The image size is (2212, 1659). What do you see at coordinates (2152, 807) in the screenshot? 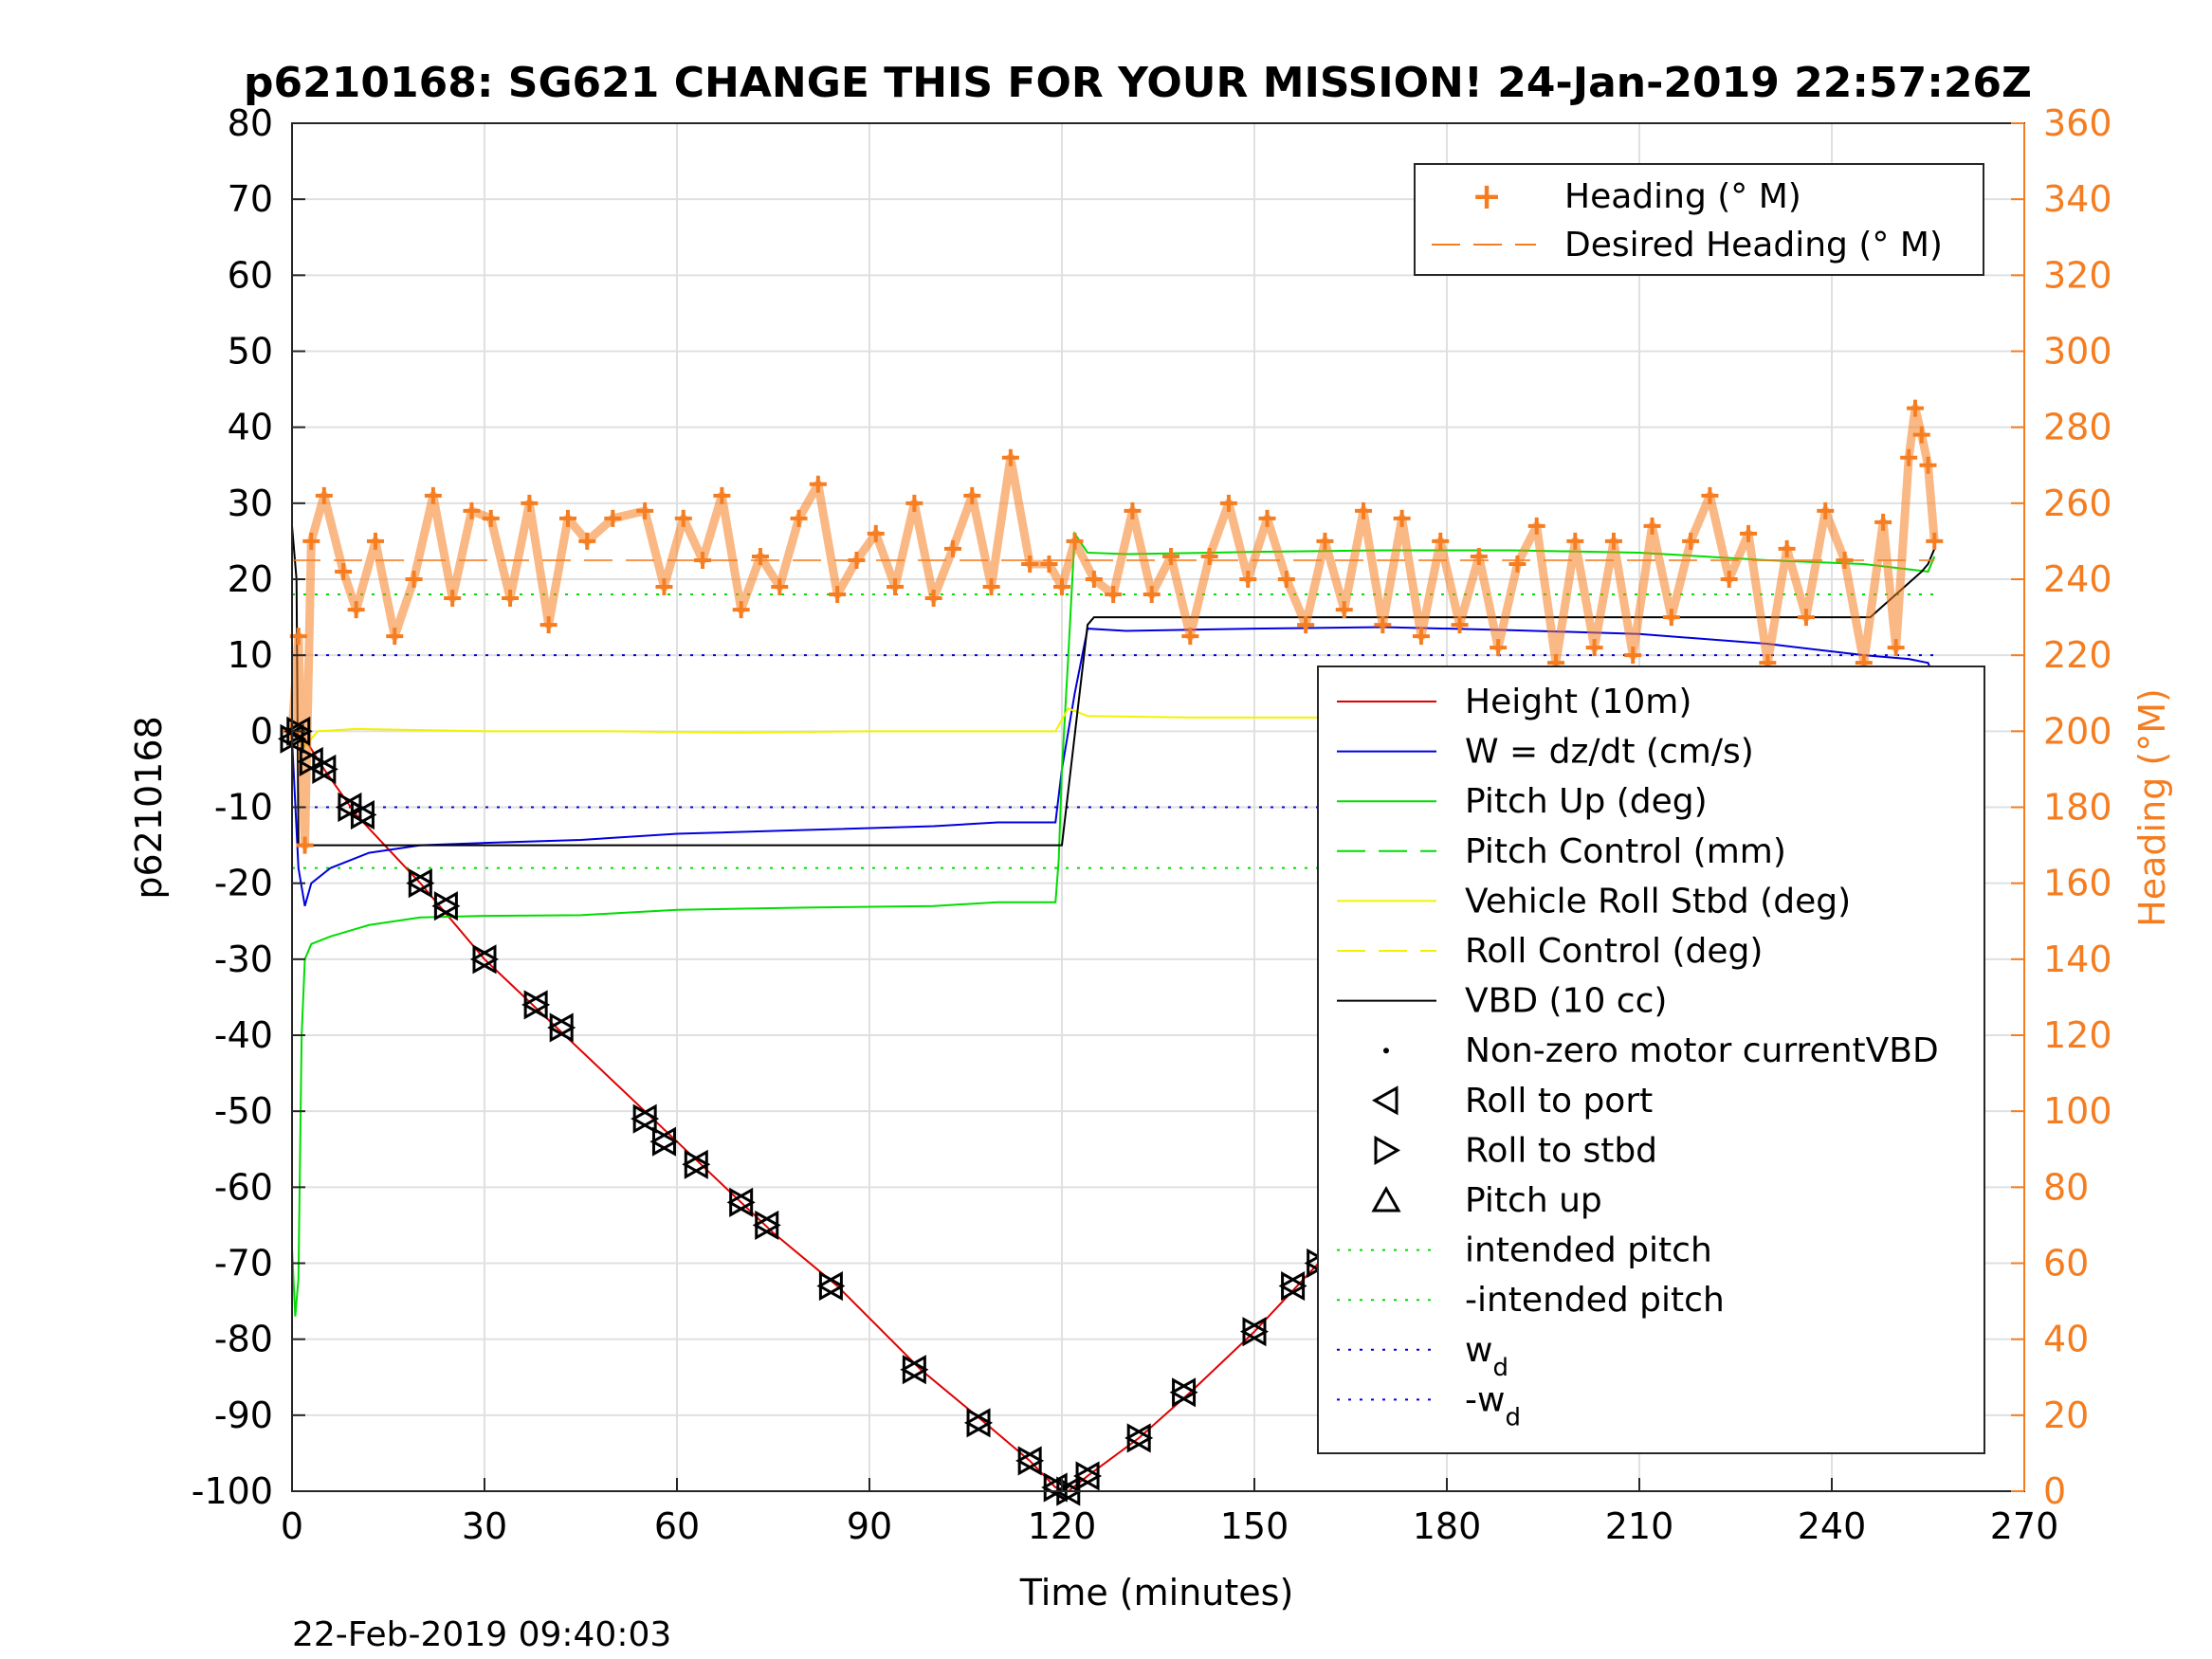
I see `y2-axis-label: Heading (°M)` at bounding box center [2152, 807].